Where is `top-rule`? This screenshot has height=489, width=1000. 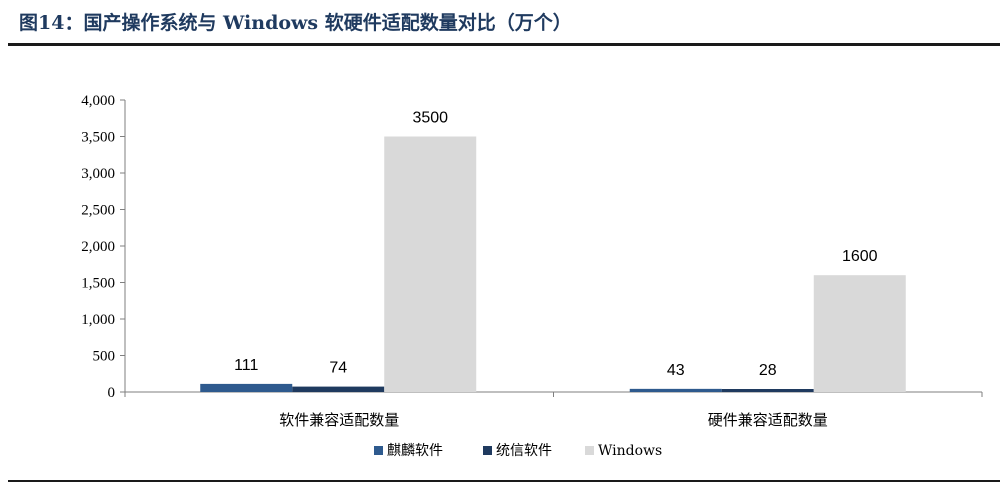 top-rule is located at coordinates (504, 44).